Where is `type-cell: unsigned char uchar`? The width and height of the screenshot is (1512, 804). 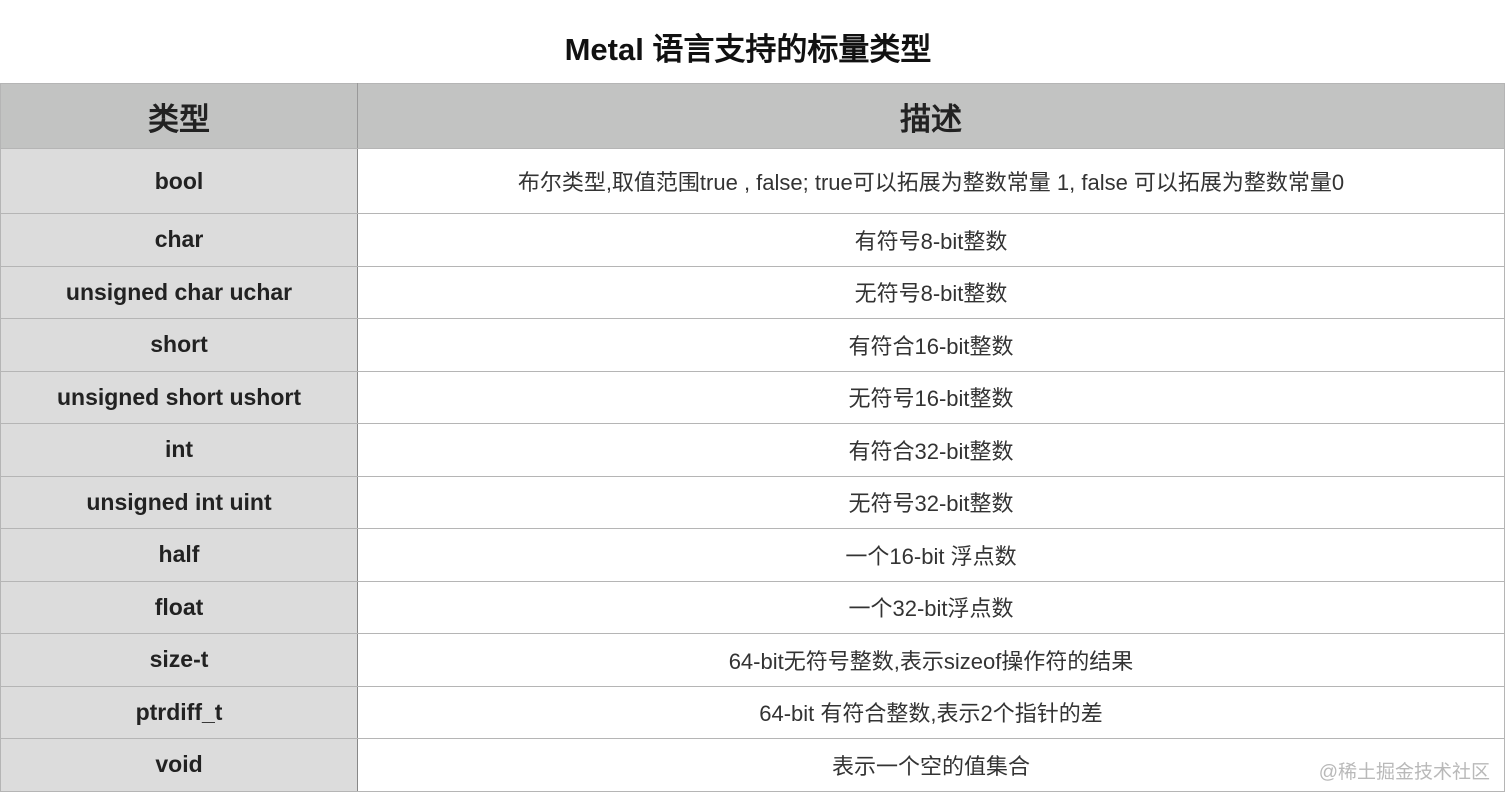
type-cell: unsigned char uchar is located at coordinates (179, 292).